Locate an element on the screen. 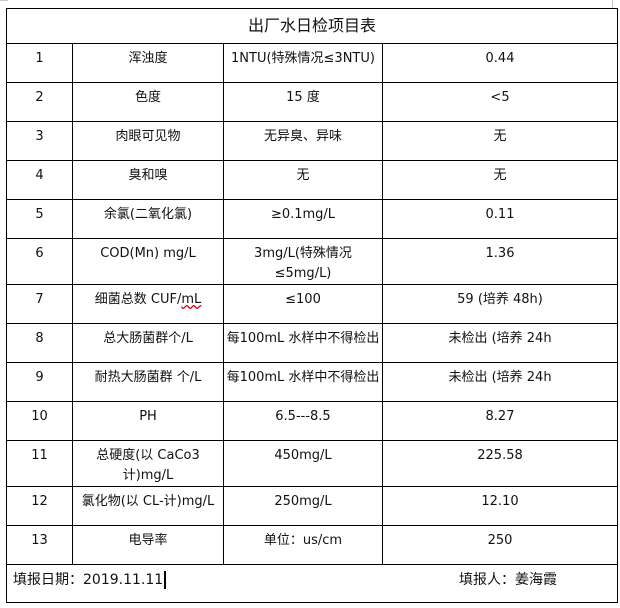 The image size is (620, 608). row-number: 1 is located at coordinates (39, 63).